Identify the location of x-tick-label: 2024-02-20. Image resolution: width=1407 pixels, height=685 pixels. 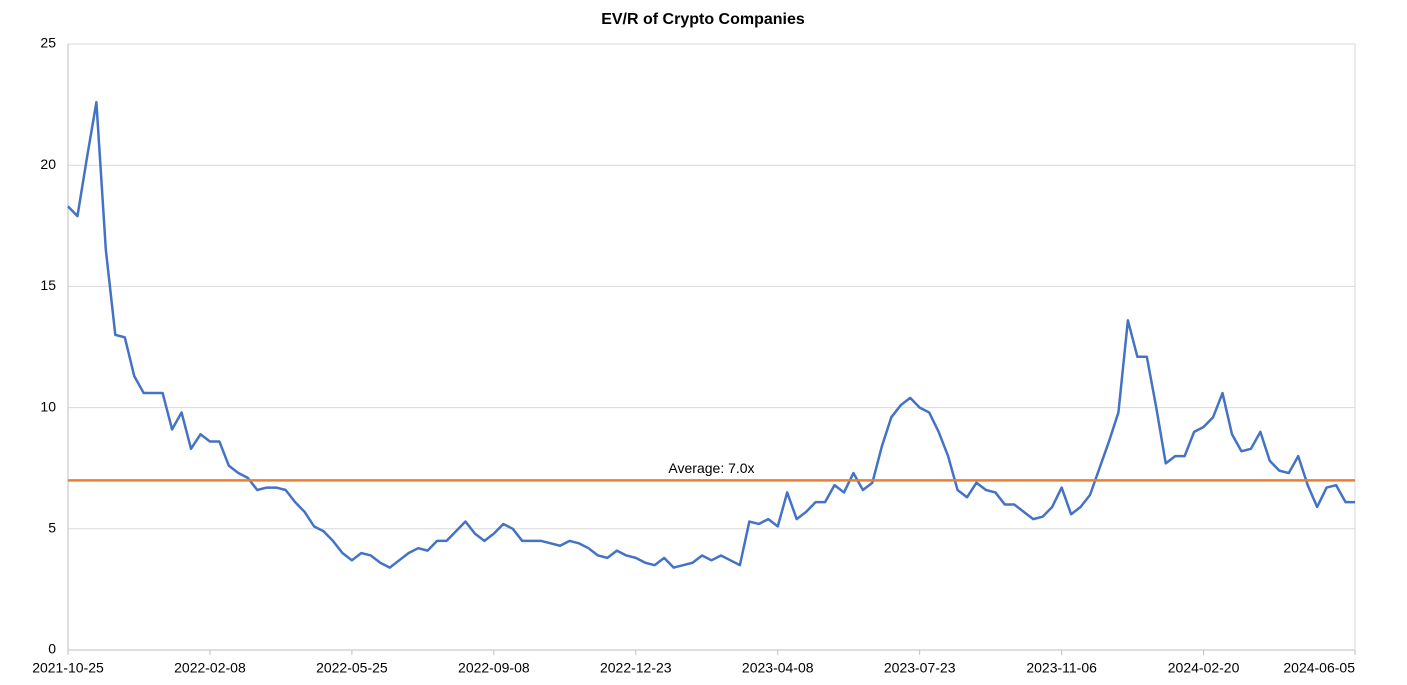
(1204, 668).